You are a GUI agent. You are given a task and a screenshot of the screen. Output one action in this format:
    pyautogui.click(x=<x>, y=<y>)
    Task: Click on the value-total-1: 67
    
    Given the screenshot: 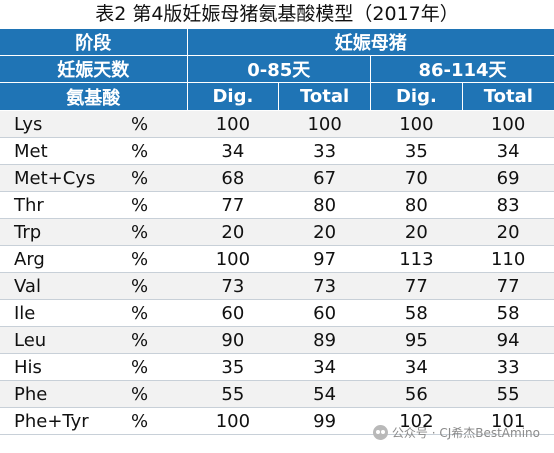 What is the action you would take?
    pyautogui.click(x=324, y=178)
    